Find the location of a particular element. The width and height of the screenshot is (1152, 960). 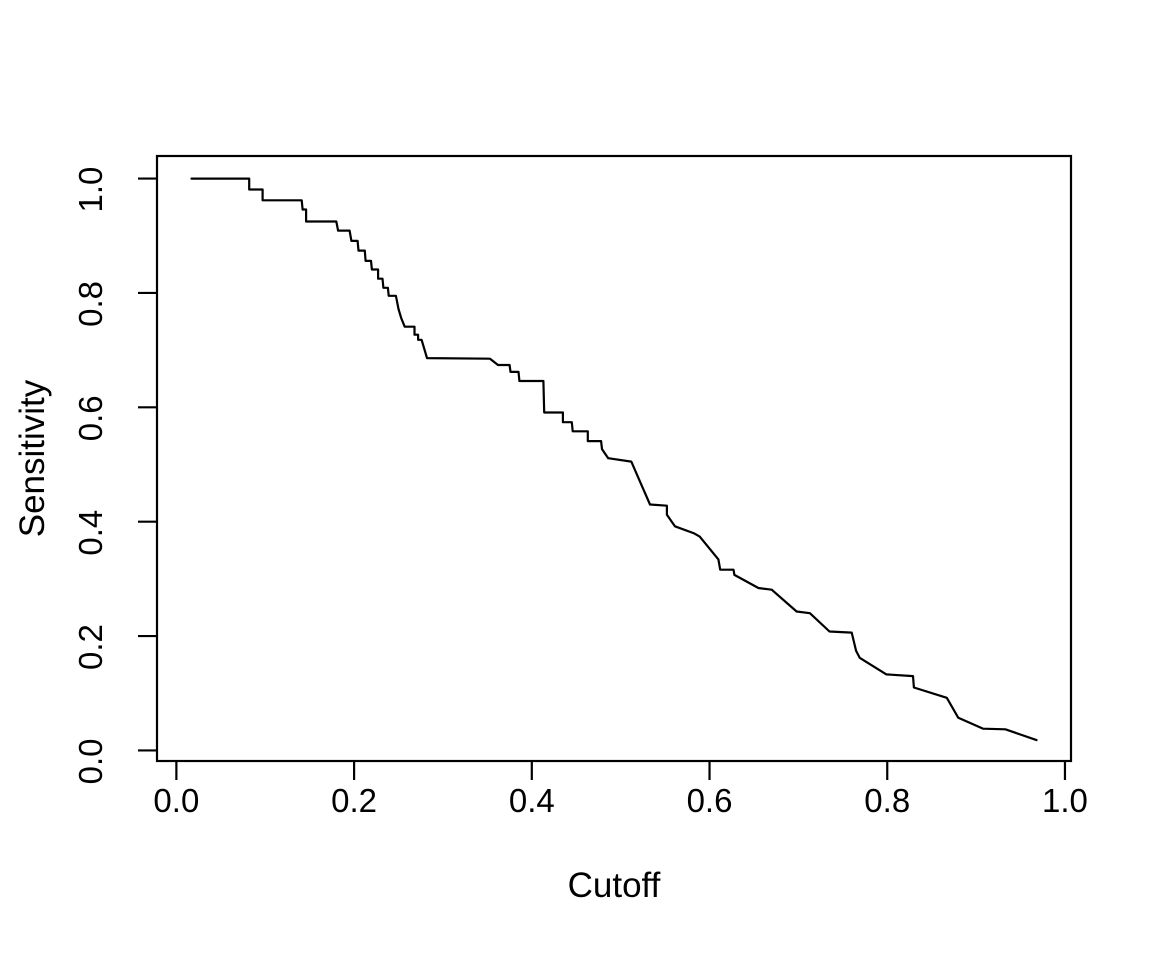

y-tick-label: 0.4 is located at coordinates (90, 533).